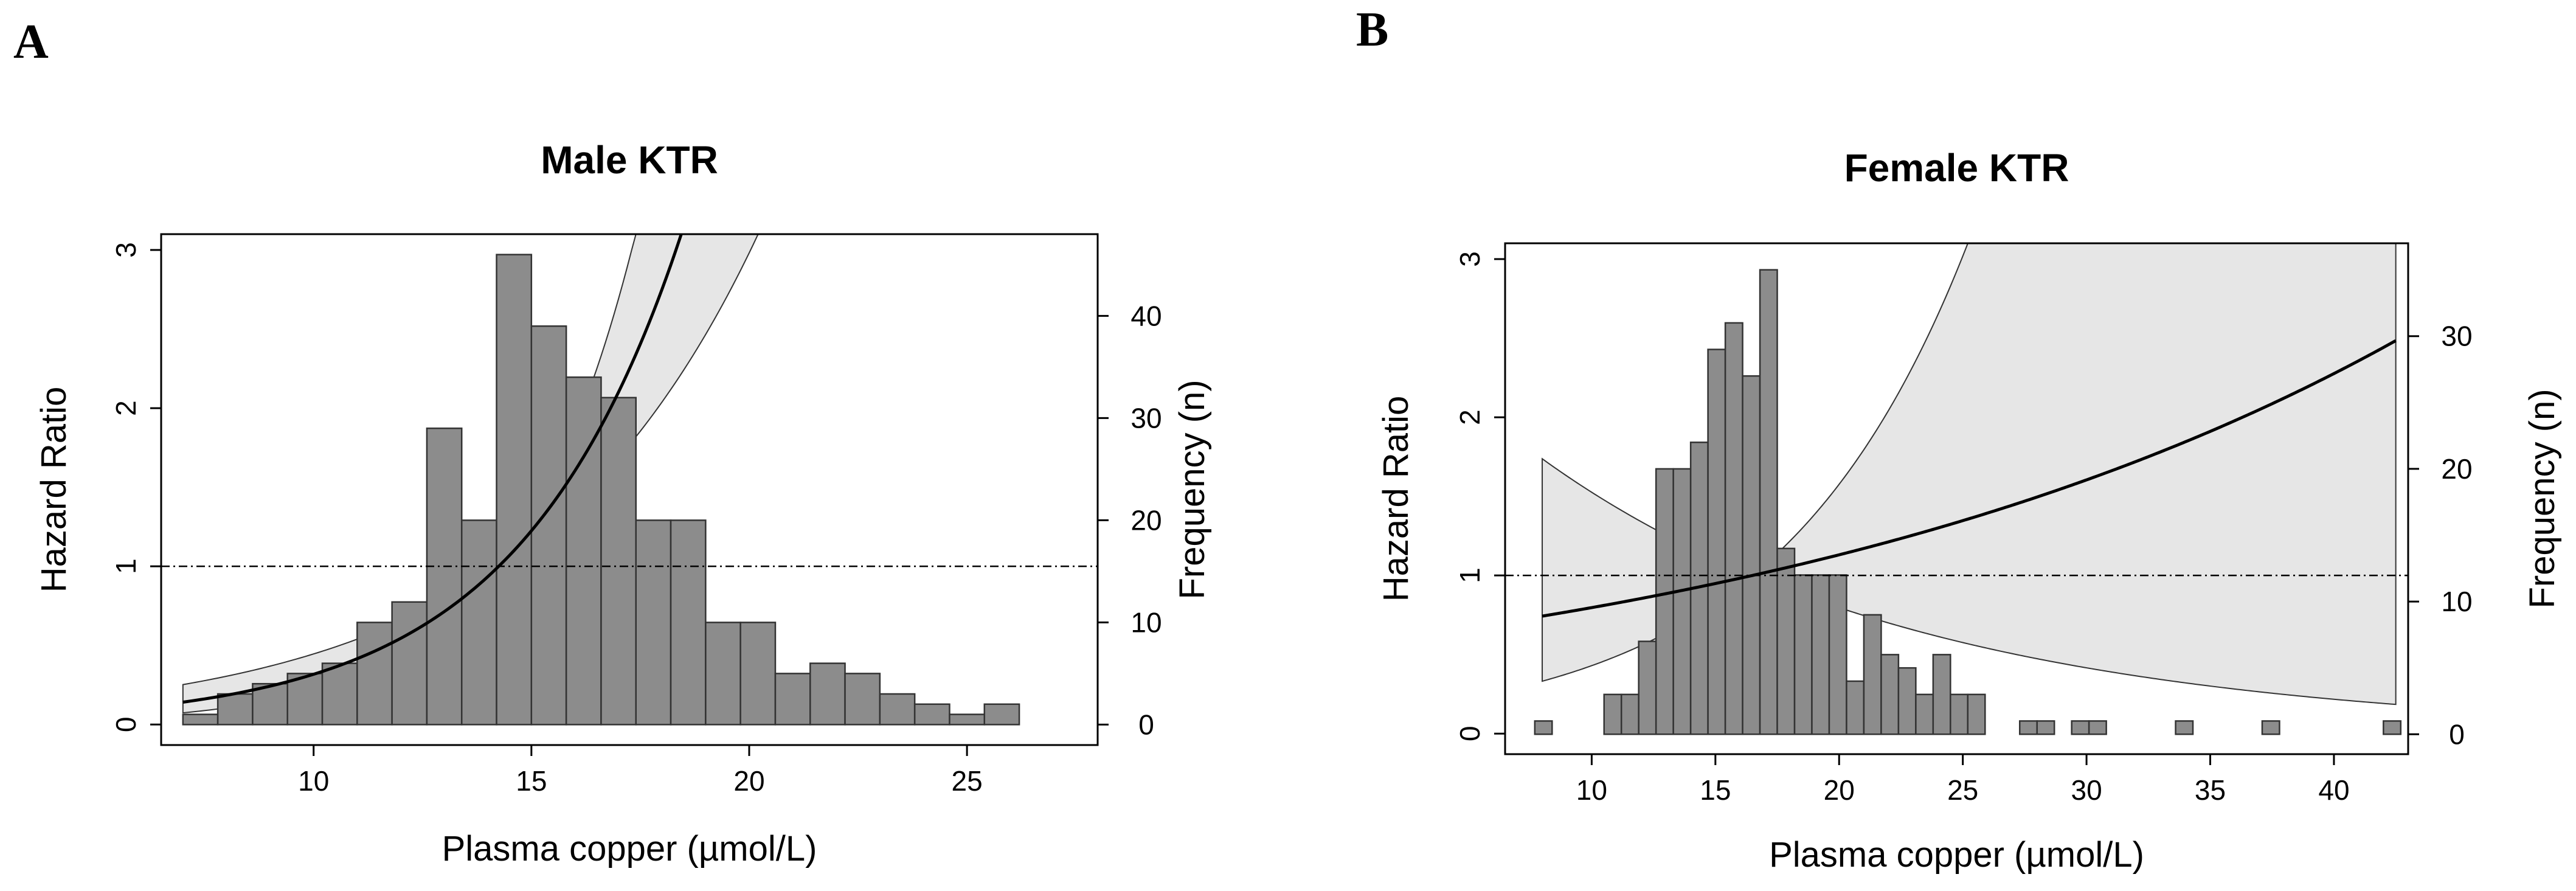 The image size is (2576, 891). What do you see at coordinates (1372, 30) in the screenshot?
I see `panel-letter-b: B` at bounding box center [1372, 30].